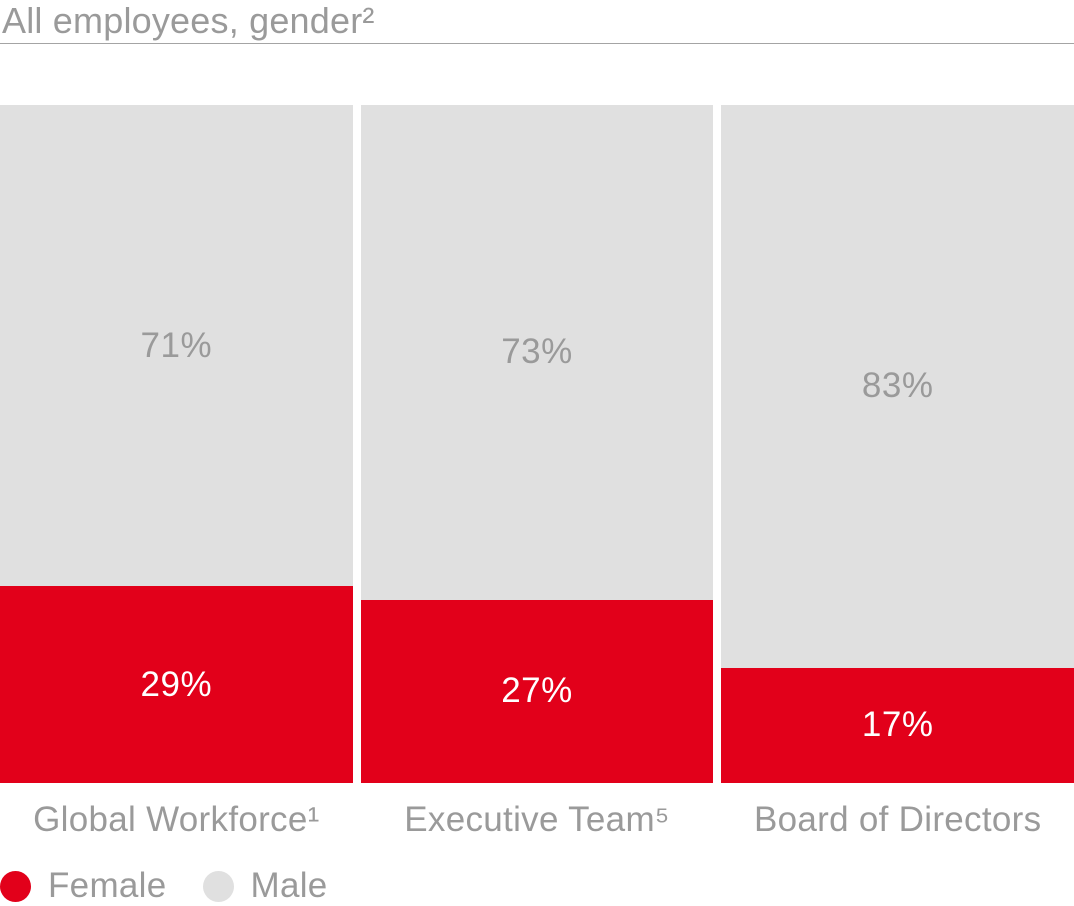  I want to click on segment-value-label: 71%, so click(176, 345).